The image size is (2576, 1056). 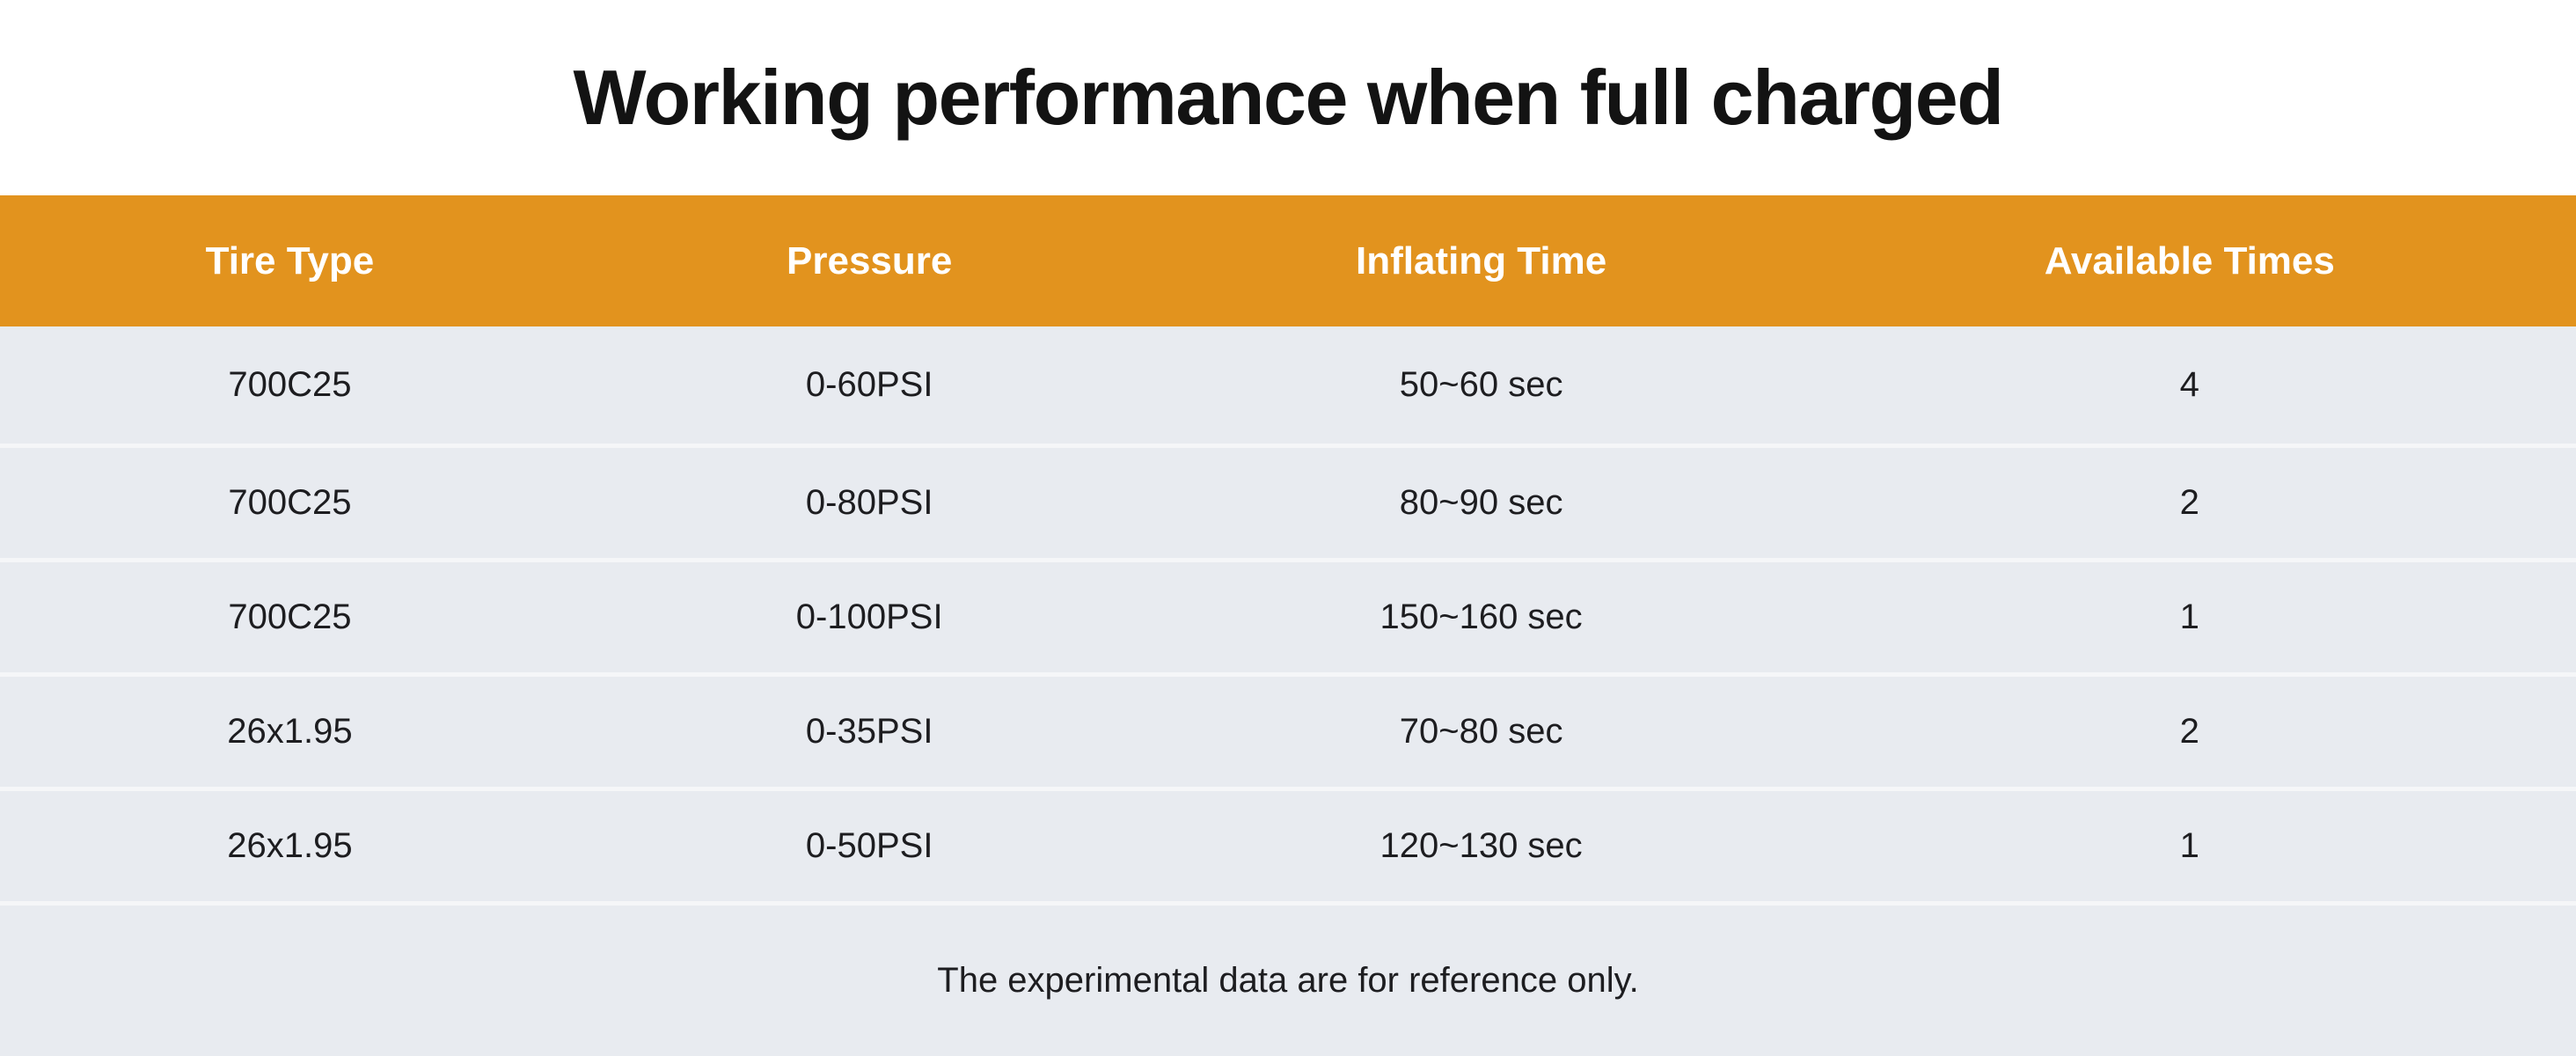 I want to click on column-header-tire-type: Tire Type, so click(x=290, y=260).